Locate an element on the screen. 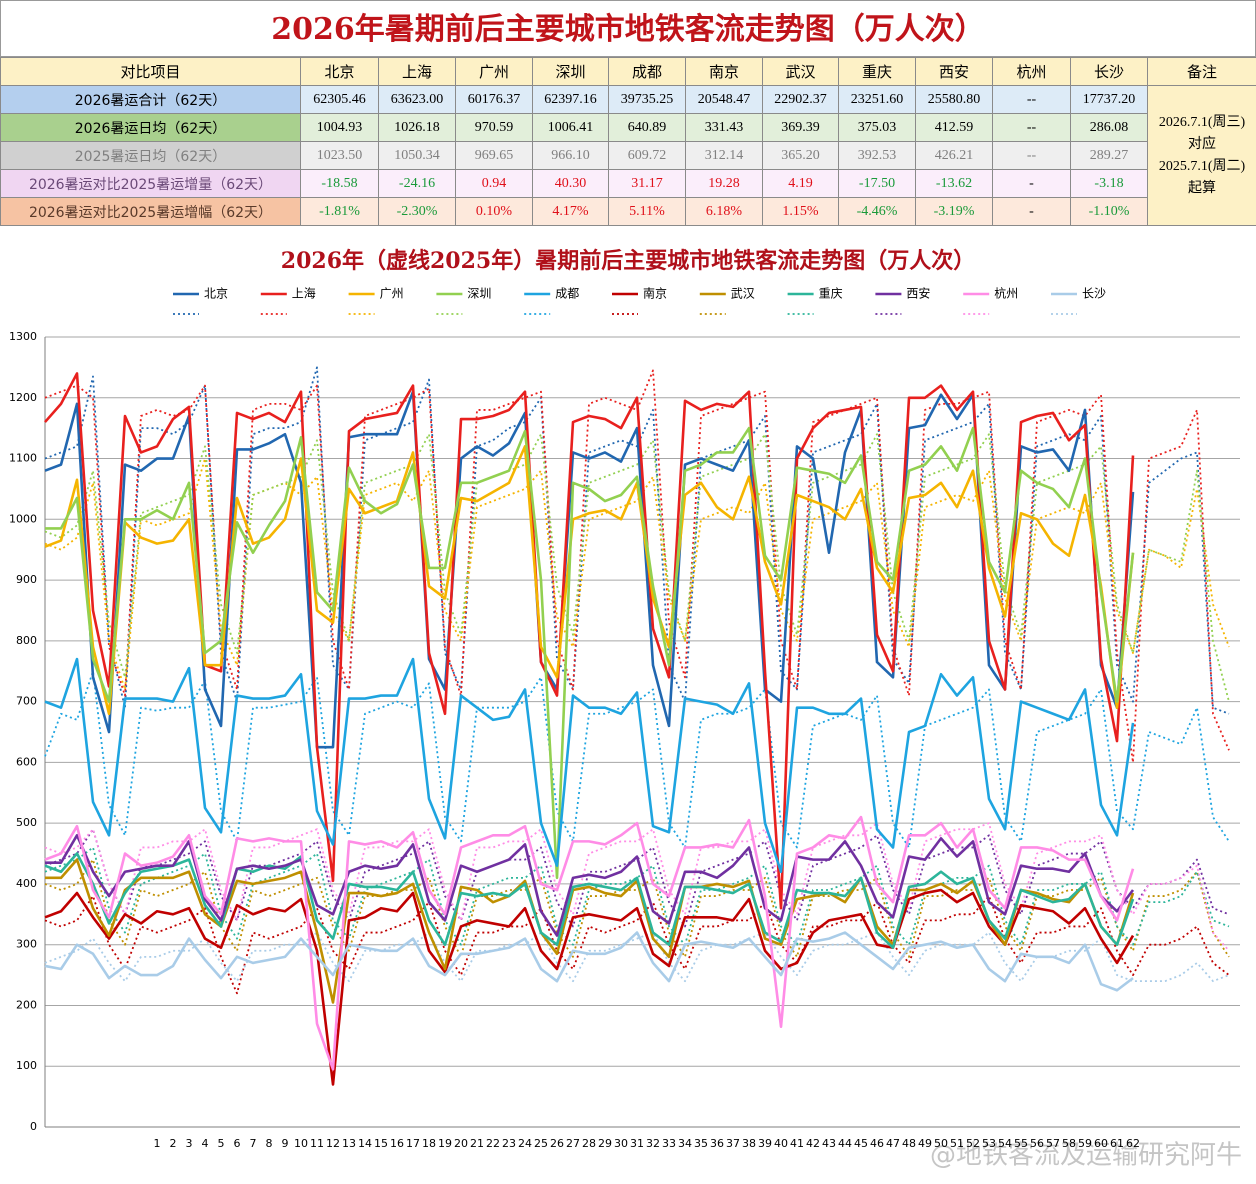 The width and height of the screenshot is (1256, 1184). x-tick-label: 42 is located at coordinates (813, 1143).